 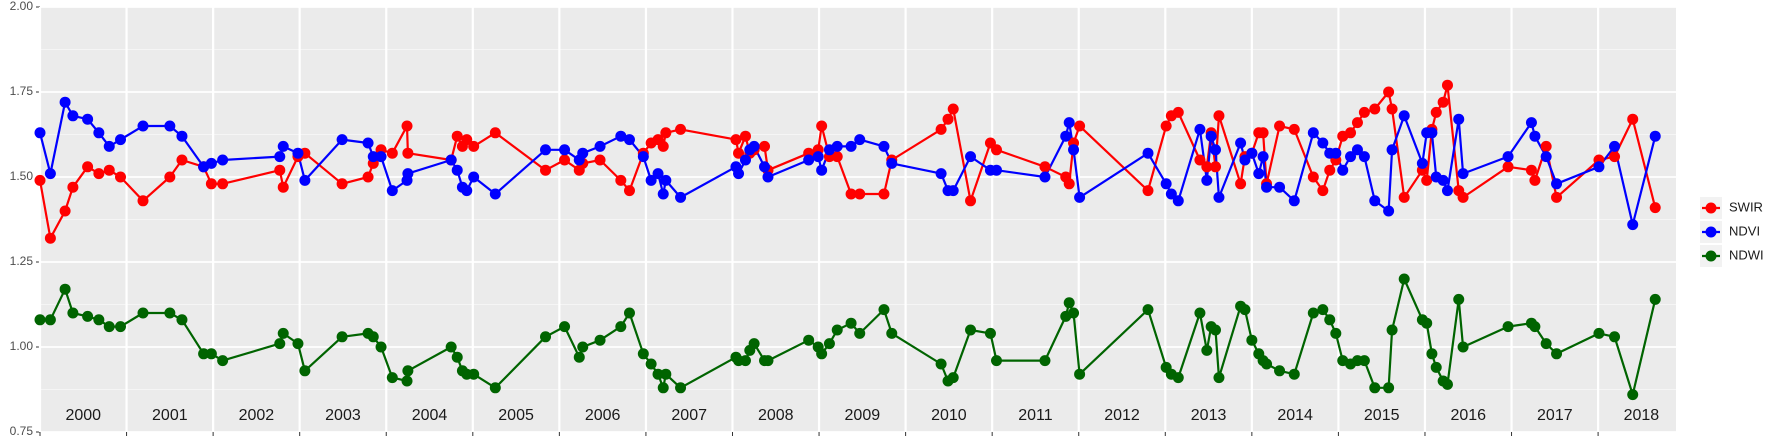 I want to click on year-label: 2011, so click(x=1035, y=415).